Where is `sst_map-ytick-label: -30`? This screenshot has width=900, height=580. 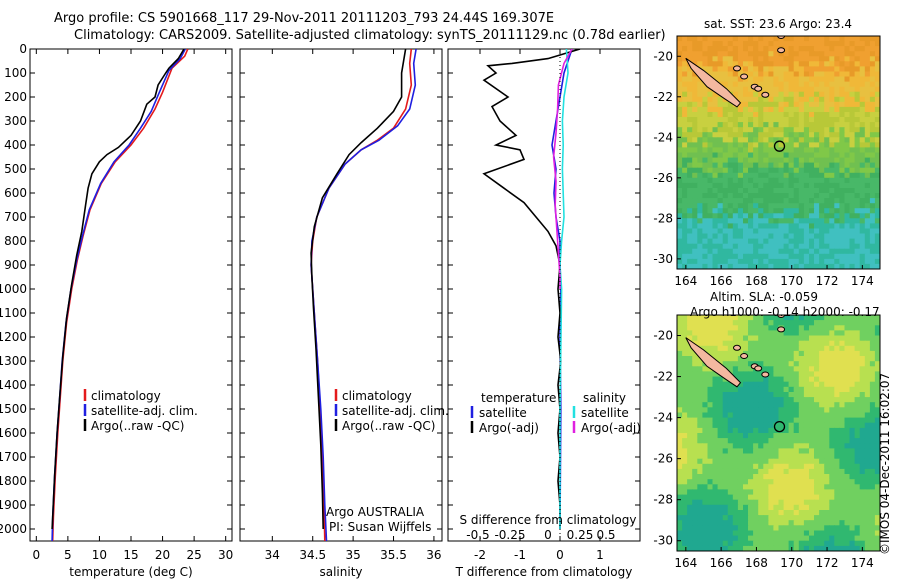
sst_map-ytick-label: -30 is located at coordinates (663, 259).